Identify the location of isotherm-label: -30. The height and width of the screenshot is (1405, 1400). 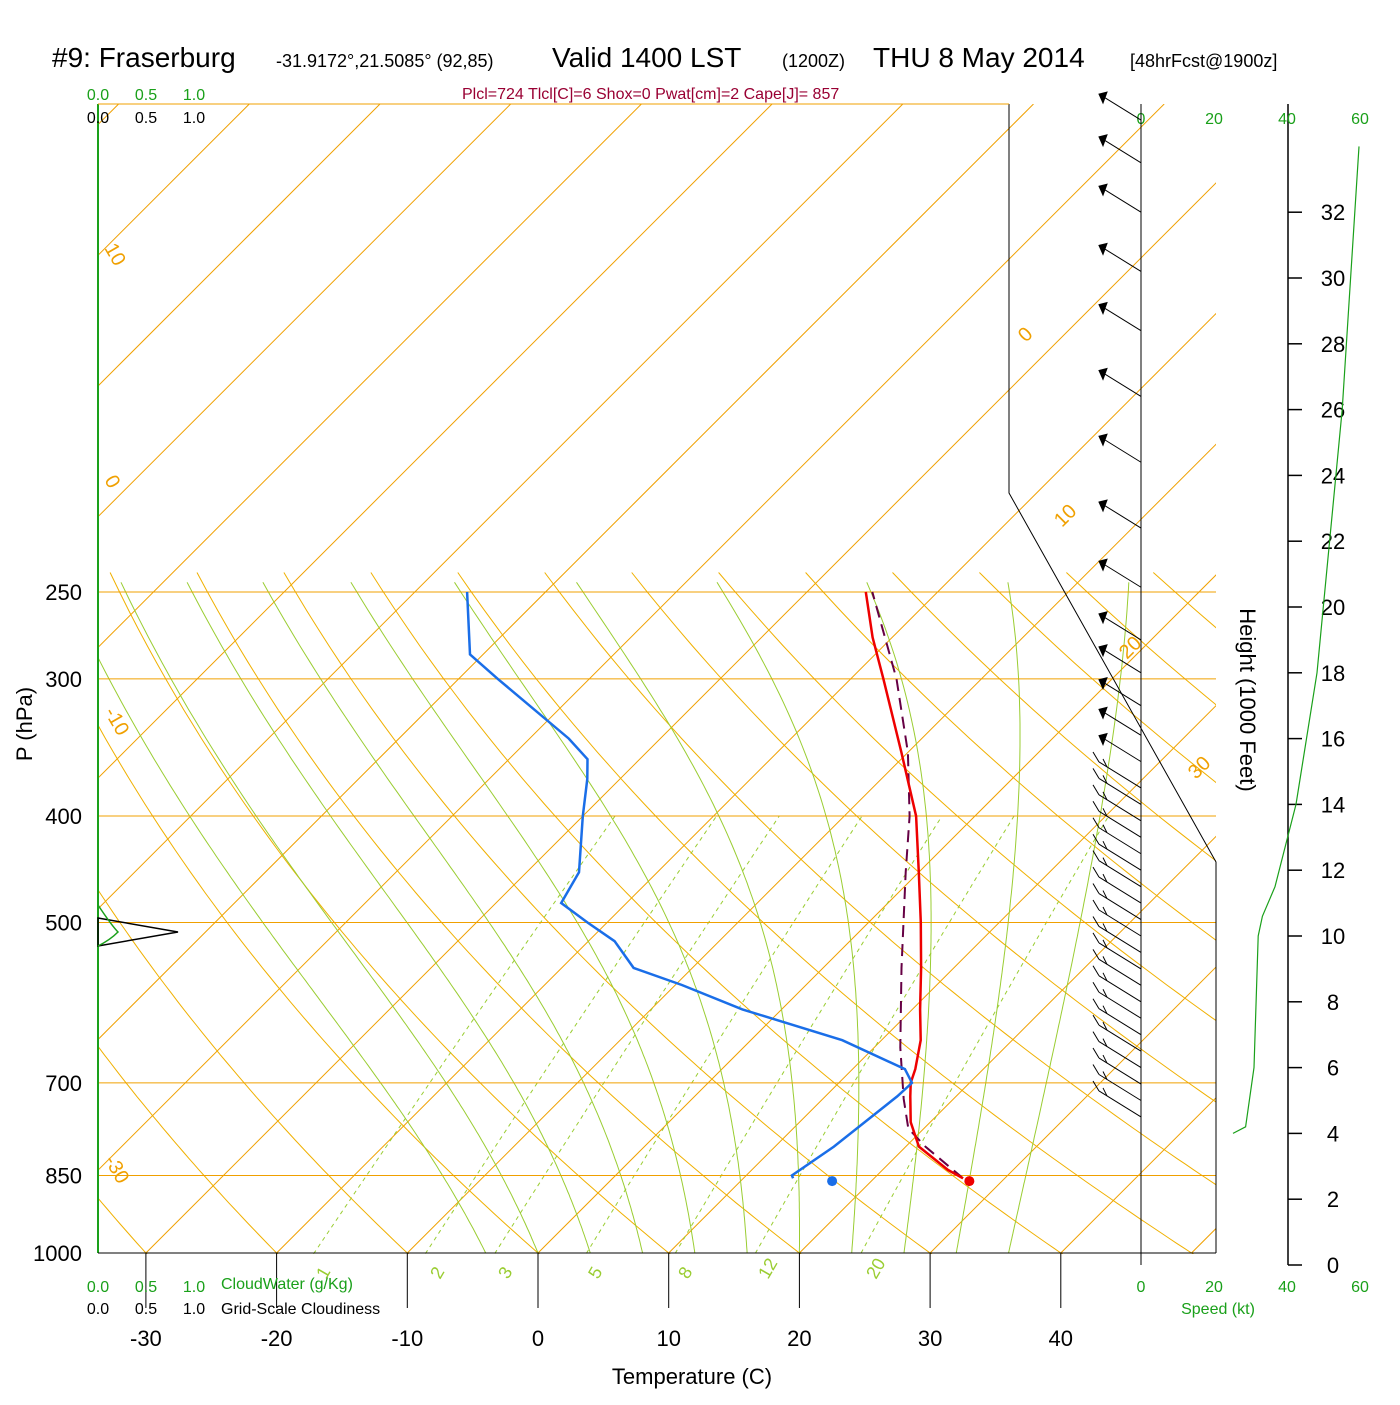
(117, 1170).